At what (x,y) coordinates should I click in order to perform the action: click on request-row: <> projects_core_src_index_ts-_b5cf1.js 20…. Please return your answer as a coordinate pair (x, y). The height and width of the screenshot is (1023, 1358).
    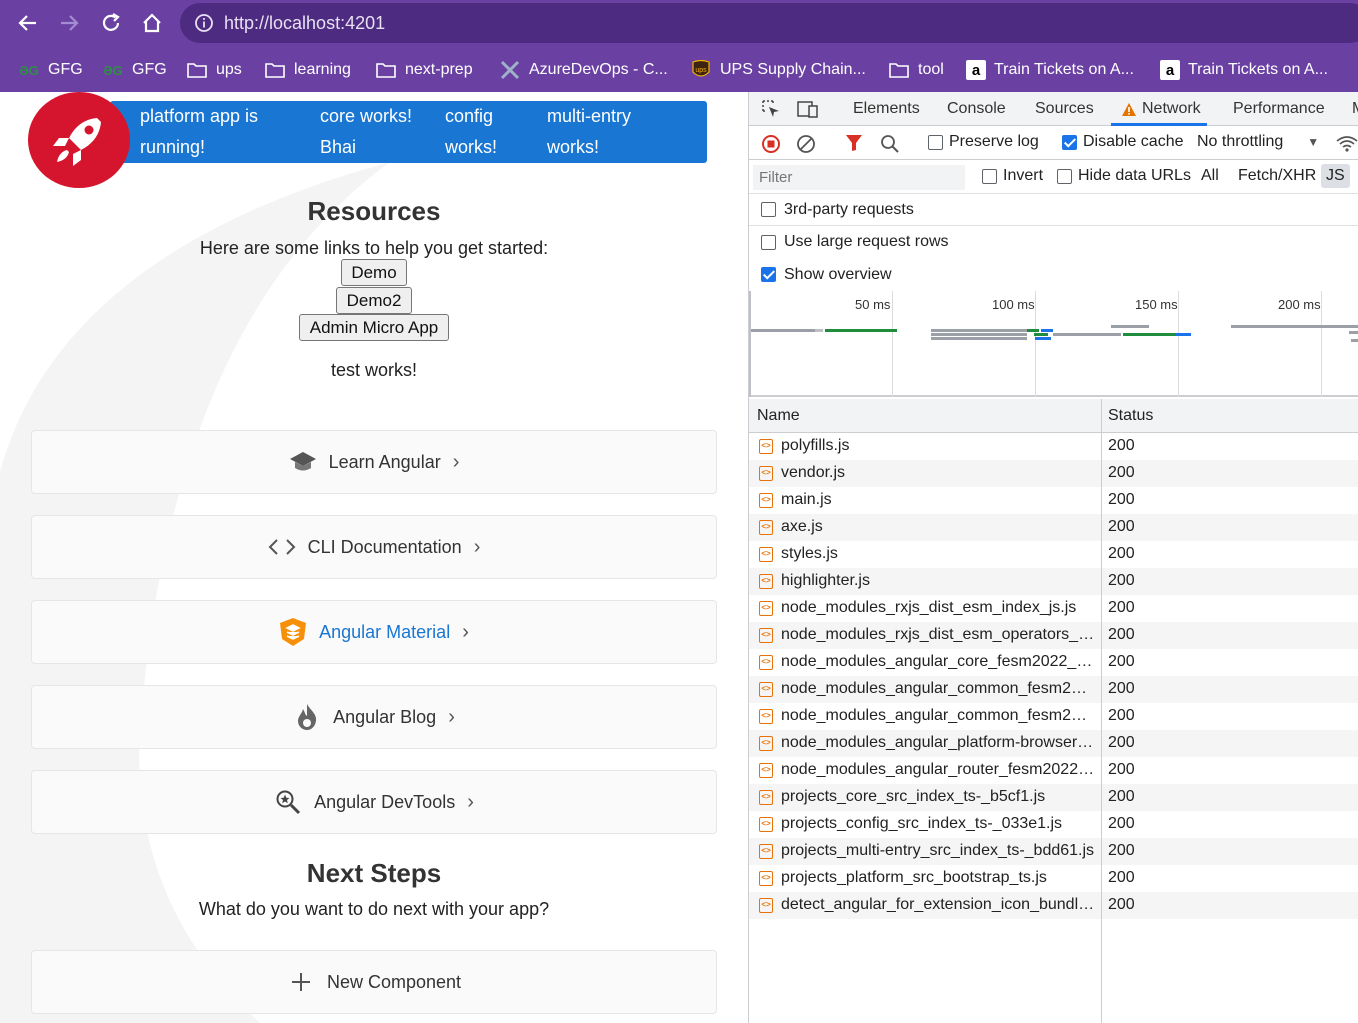
    Looking at the image, I should click on (1053, 797).